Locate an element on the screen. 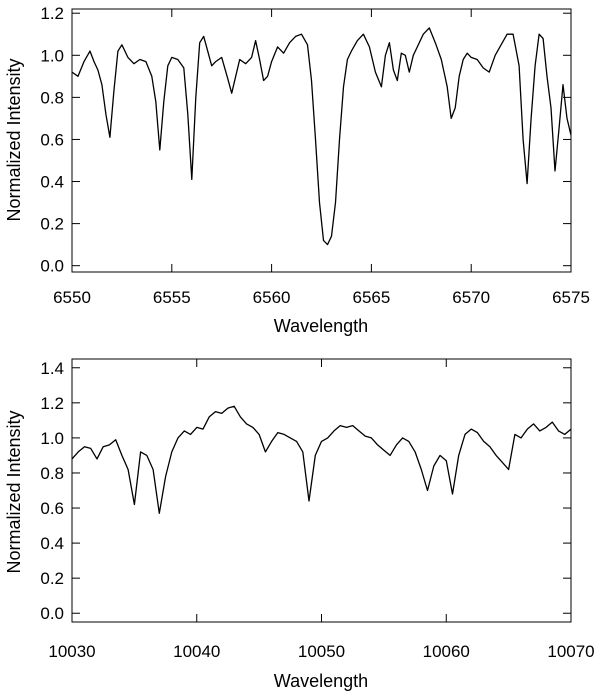 This screenshot has height=694, width=600. x-tick-label: 10040 is located at coordinates (196, 651).